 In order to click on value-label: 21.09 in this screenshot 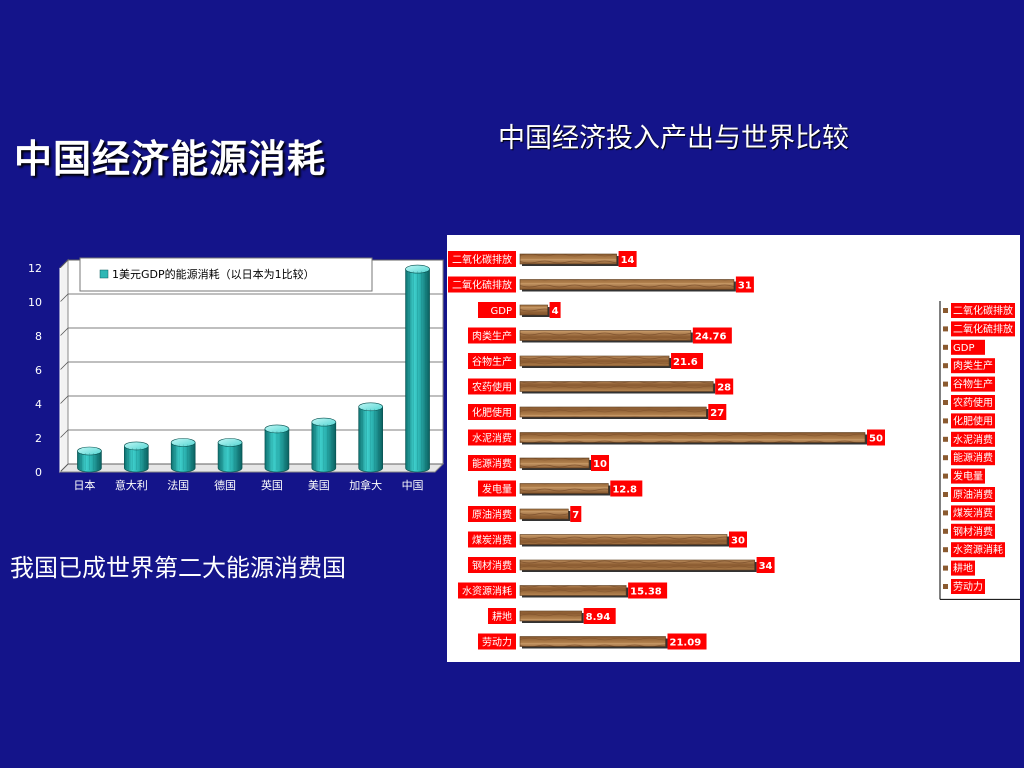, I will do `click(686, 643)`.